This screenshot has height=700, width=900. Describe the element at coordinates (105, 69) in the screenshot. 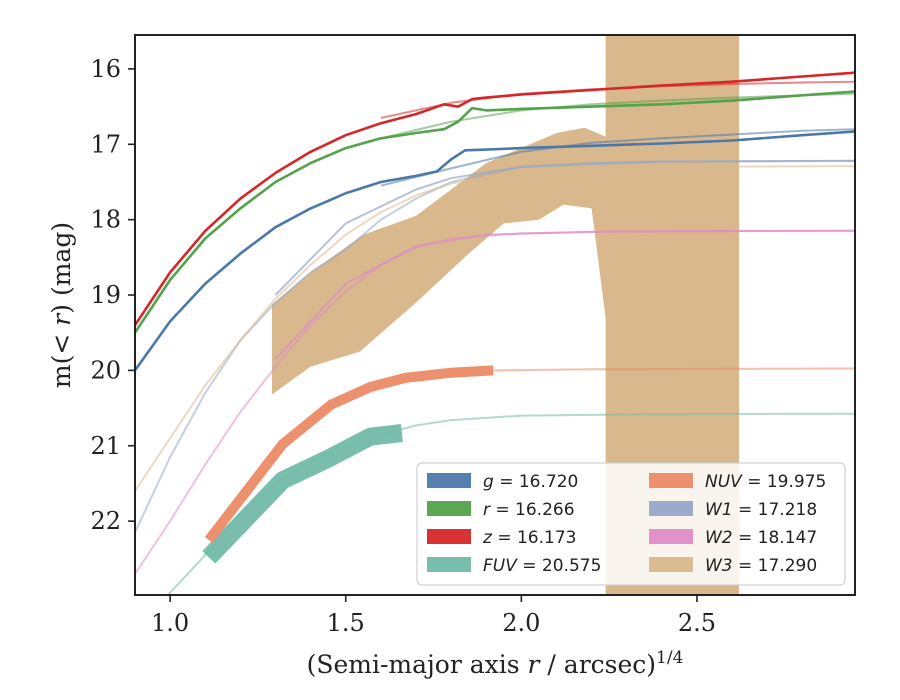

I see `y-tick-label: 16` at that location.